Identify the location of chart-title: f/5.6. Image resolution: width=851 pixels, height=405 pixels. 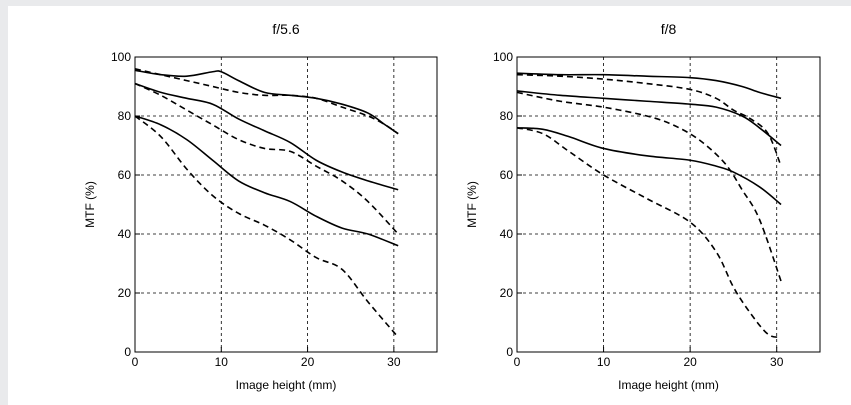
(285, 29).